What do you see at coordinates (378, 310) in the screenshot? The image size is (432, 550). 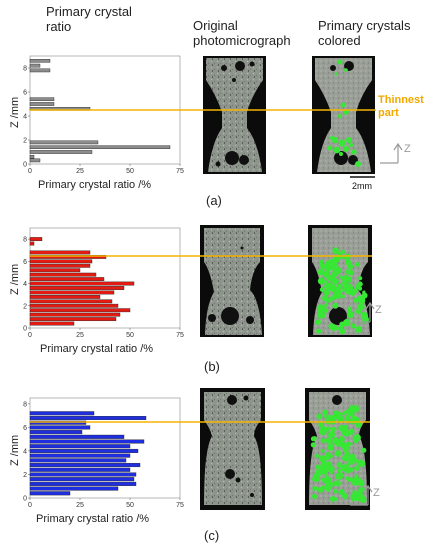 I see `z-axis-label-b: Z` at bounding box center [378, 310].